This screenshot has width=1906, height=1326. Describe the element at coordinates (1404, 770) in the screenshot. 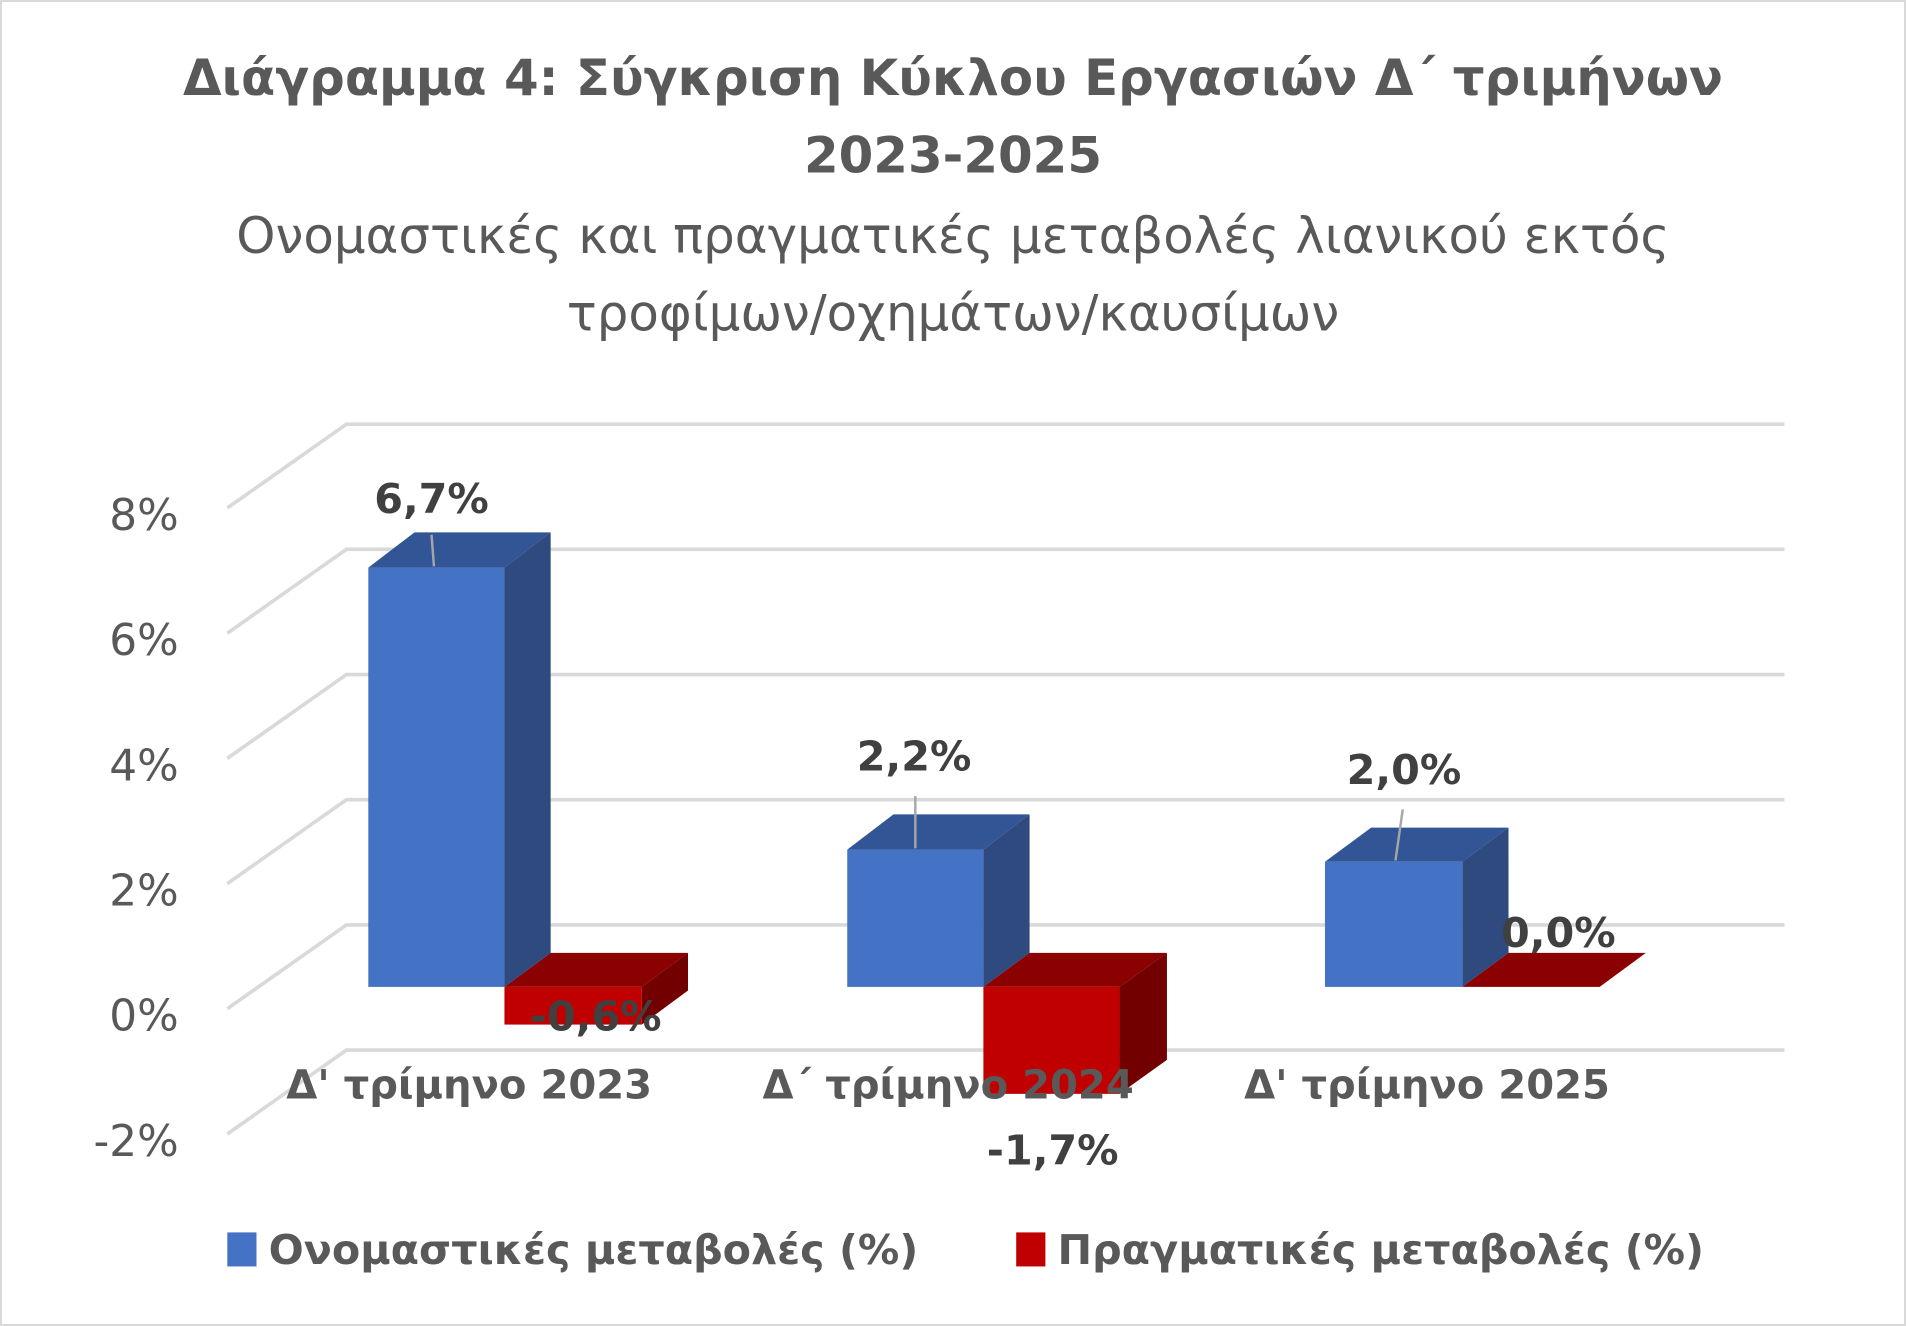

I see `data-label-nominal-2025: 2,0%` at that location.